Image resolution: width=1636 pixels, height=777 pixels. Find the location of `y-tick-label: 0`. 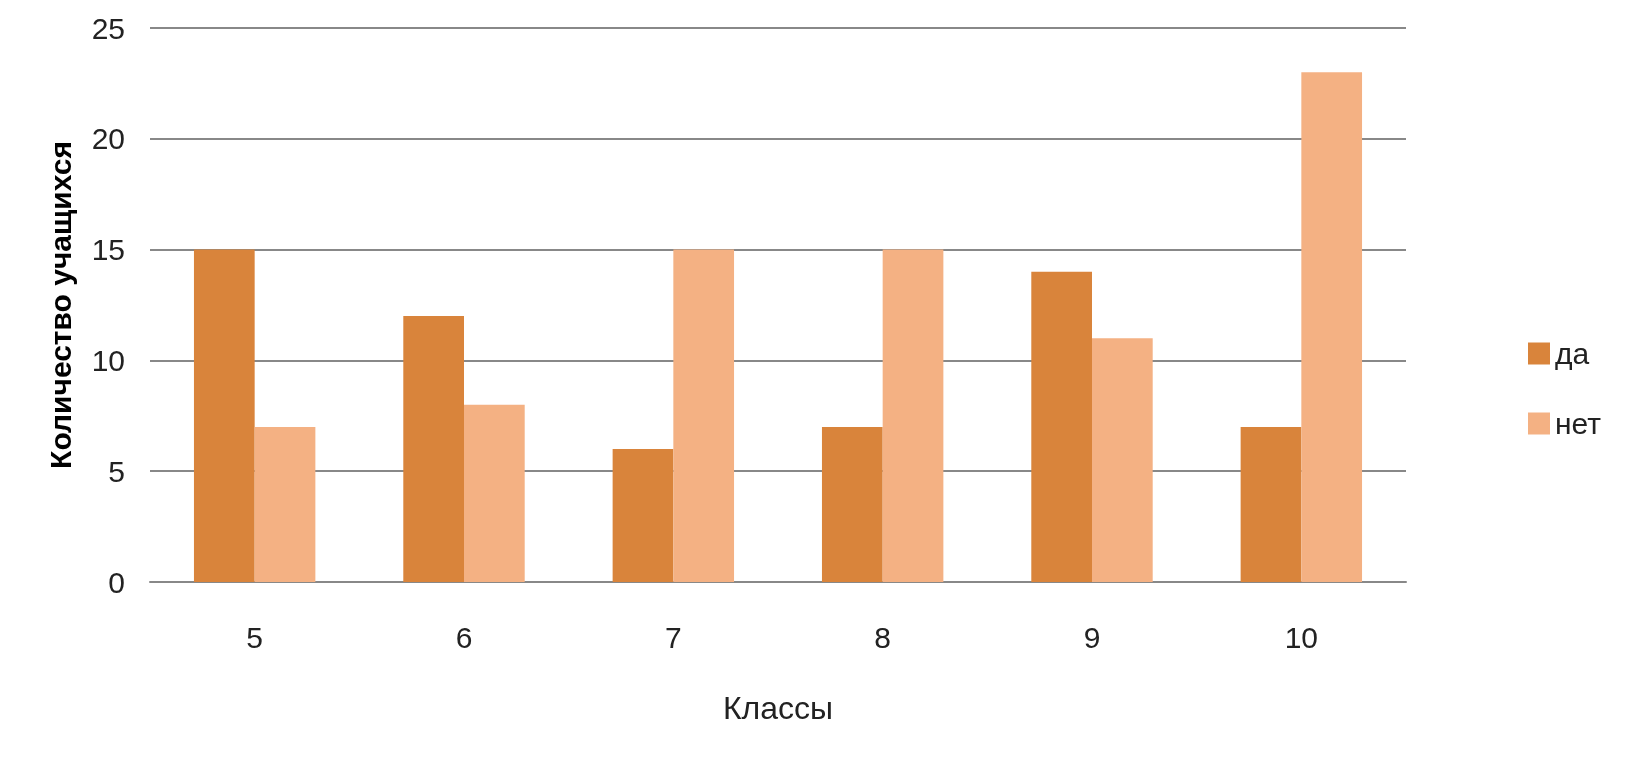

y-tick-label: 0 is located at coordinates (116, 582).